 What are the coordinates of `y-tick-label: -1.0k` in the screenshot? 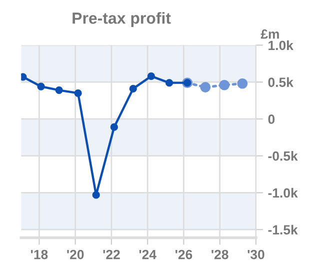 It's located at (283, 193).